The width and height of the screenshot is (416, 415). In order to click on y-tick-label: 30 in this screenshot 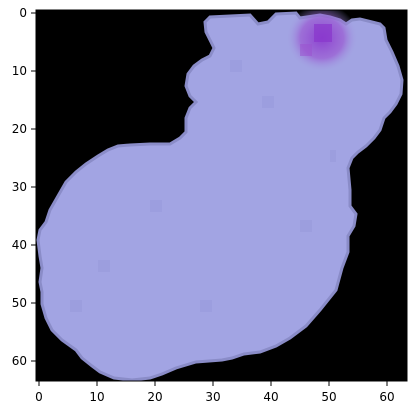, I will do `click(19, 187)`.